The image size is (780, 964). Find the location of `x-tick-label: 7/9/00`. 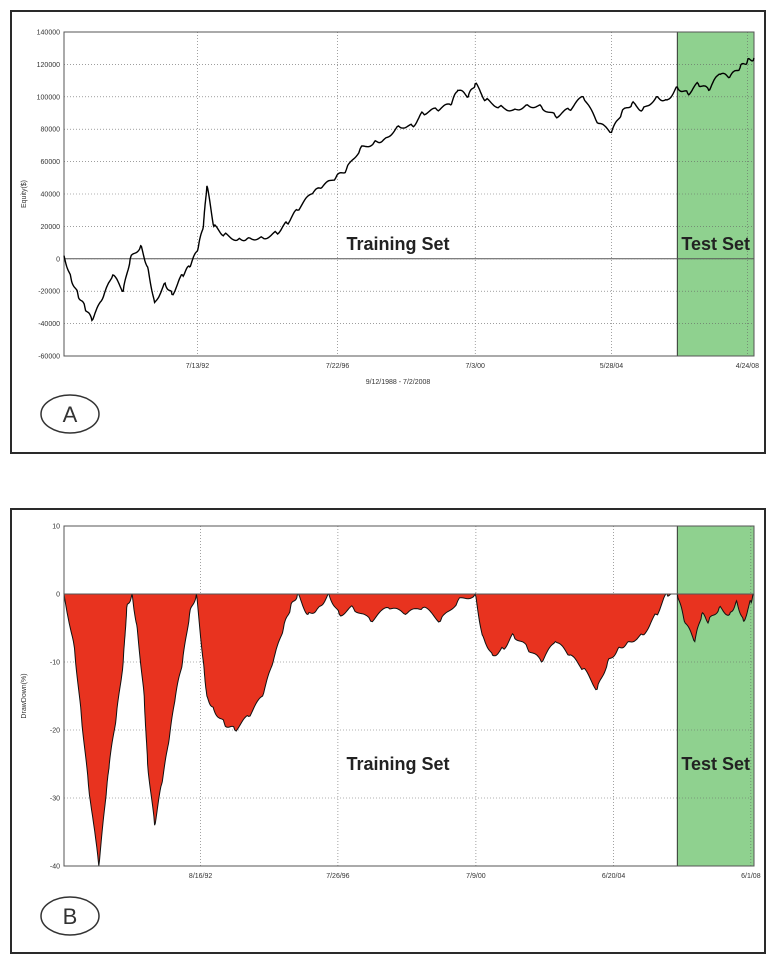

x-tick-label: 7/9/00 is located at coordinates (476, 876).